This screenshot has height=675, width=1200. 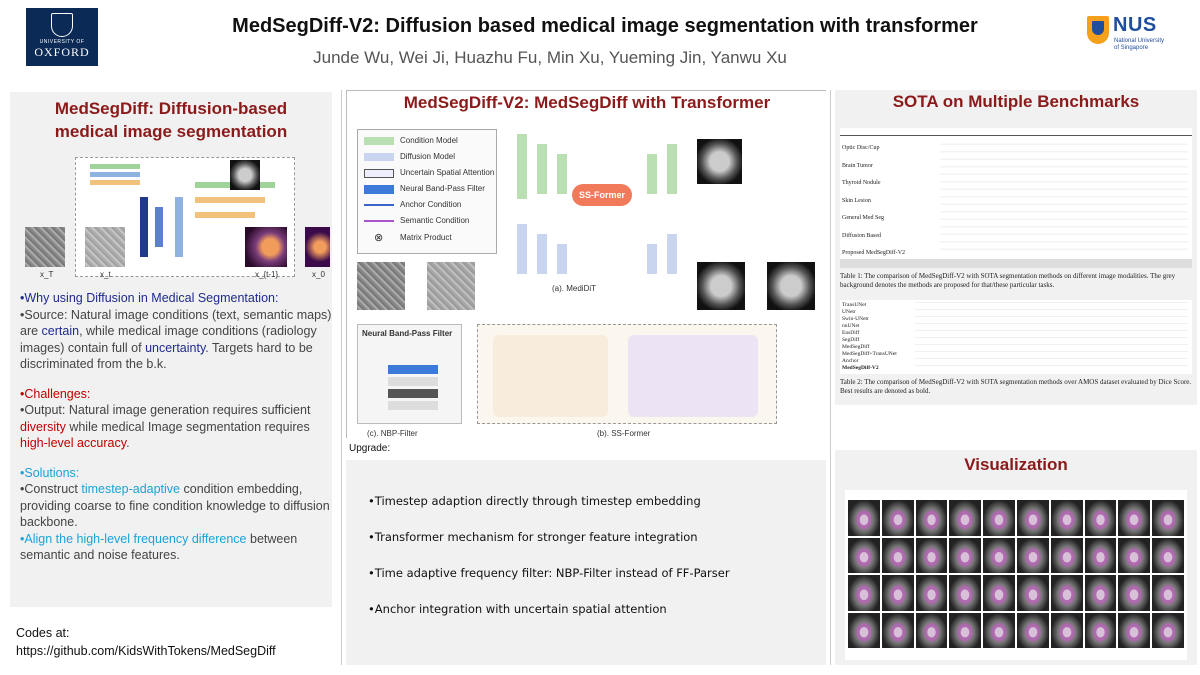 What do you see at coordinates (159, 547) in the screenshot?
I see `solution2-text-b: between semantic and noise features.` at bounding box center [159, 547].